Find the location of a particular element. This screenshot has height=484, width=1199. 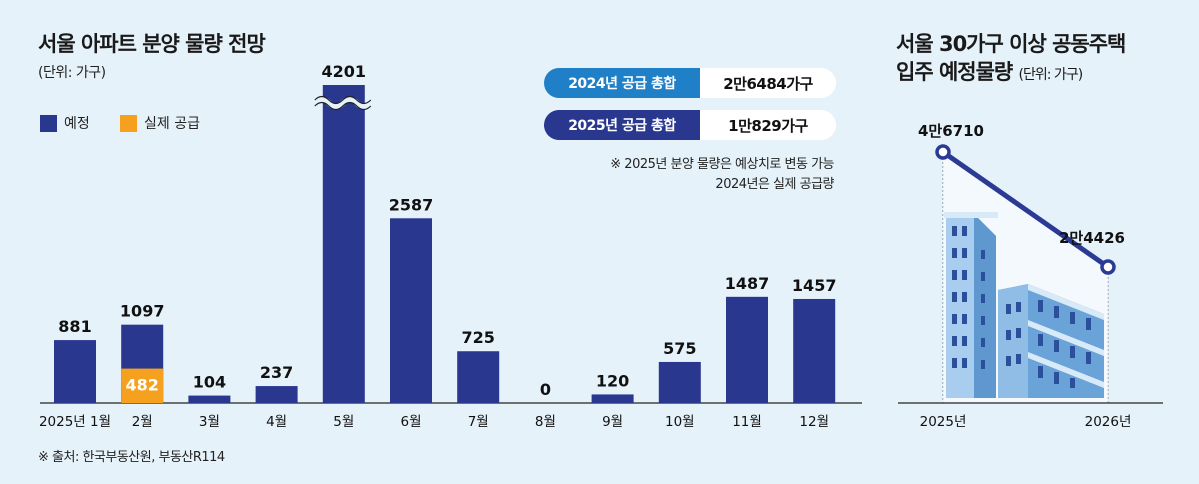

forecast-note: ※ 2025년 분양 물량은 예상치로 변동 가능 2024년은 실제 공급량 is located at coordinates (722, 175).